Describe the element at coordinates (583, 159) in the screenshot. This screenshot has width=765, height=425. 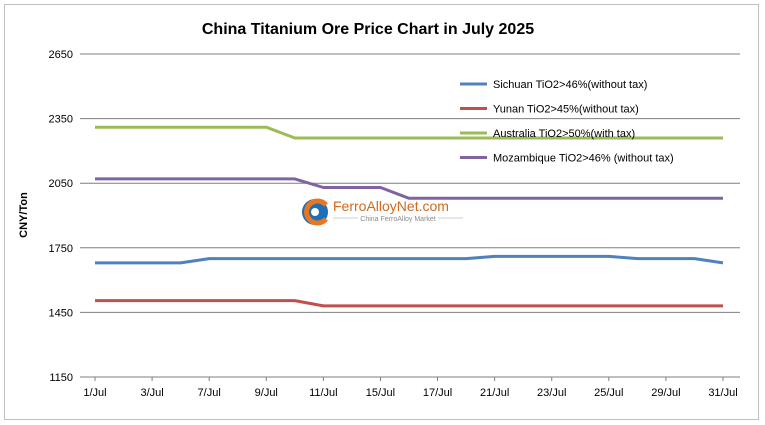
I see `legend-label: Mozambique TiO2>46% (without tax)` at that location.